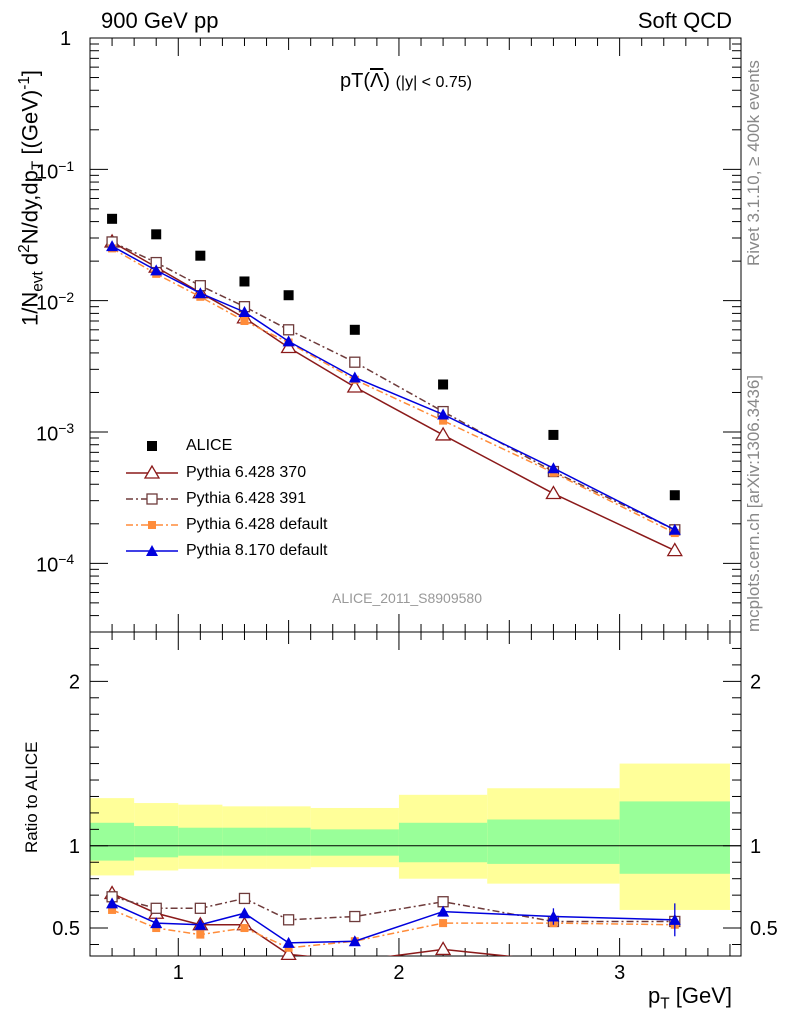  Describe the element at coordinates (74, 682) in the screenshot. I see `lower-ytick-label: 2` at that location.